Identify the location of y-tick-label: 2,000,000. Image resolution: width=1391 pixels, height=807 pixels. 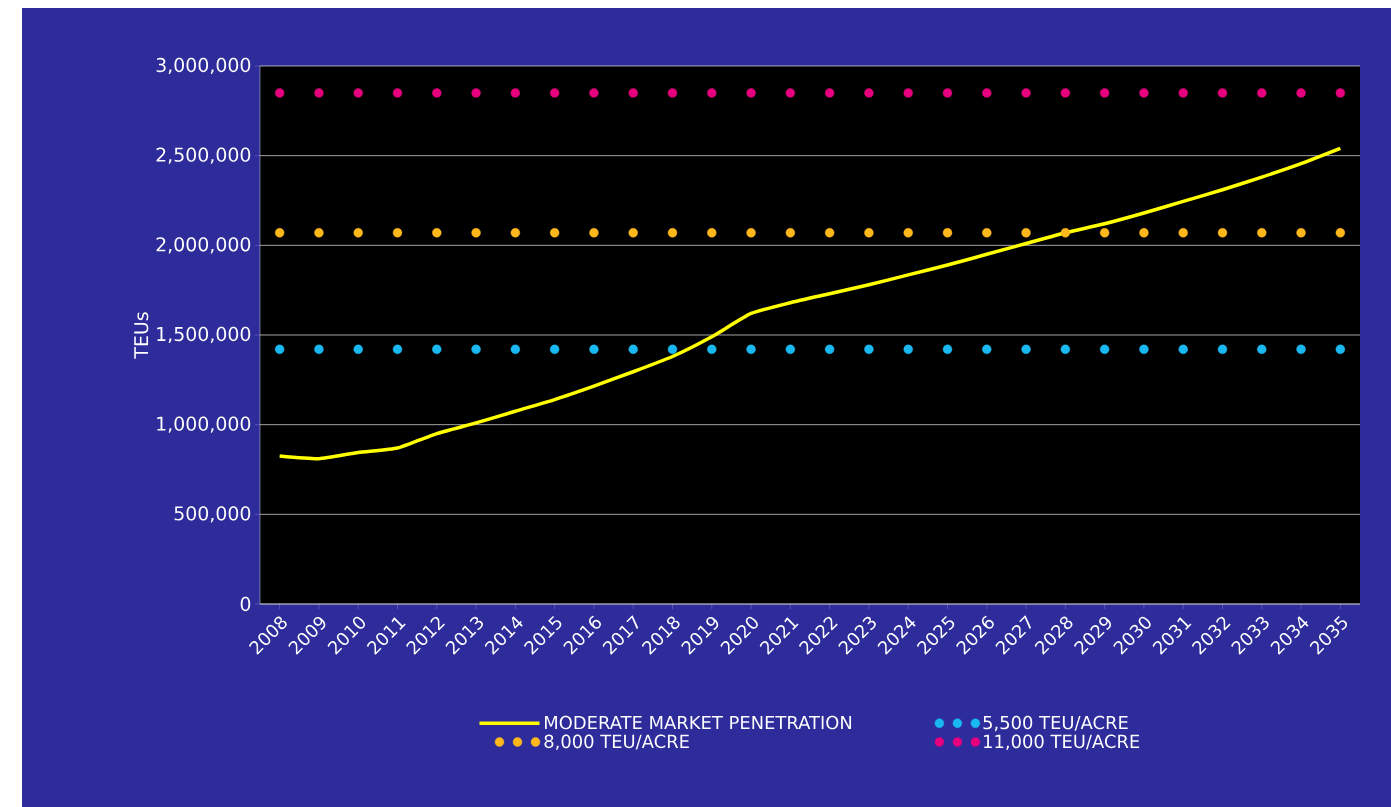
(203, 245).